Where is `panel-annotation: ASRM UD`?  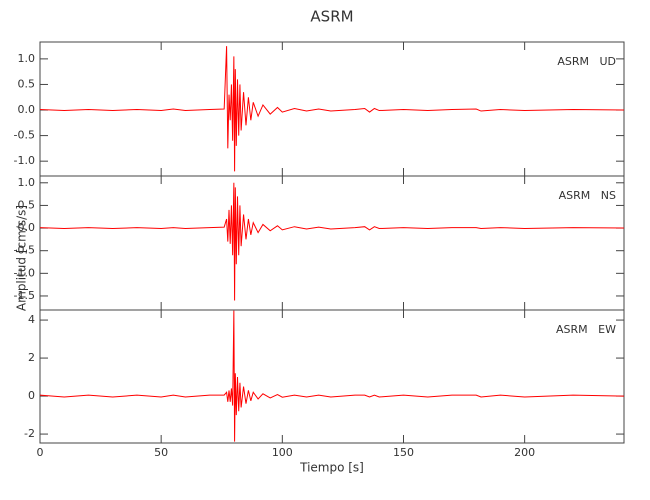 panel-annotation: ASRM UD is located at coordinates (586, 61).